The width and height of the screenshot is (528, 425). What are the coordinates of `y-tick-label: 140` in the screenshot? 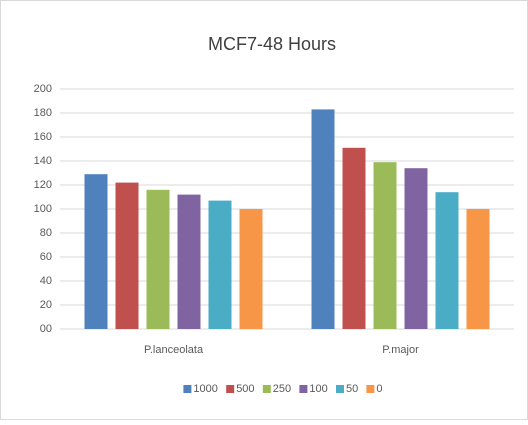 It's located at (43, 161).